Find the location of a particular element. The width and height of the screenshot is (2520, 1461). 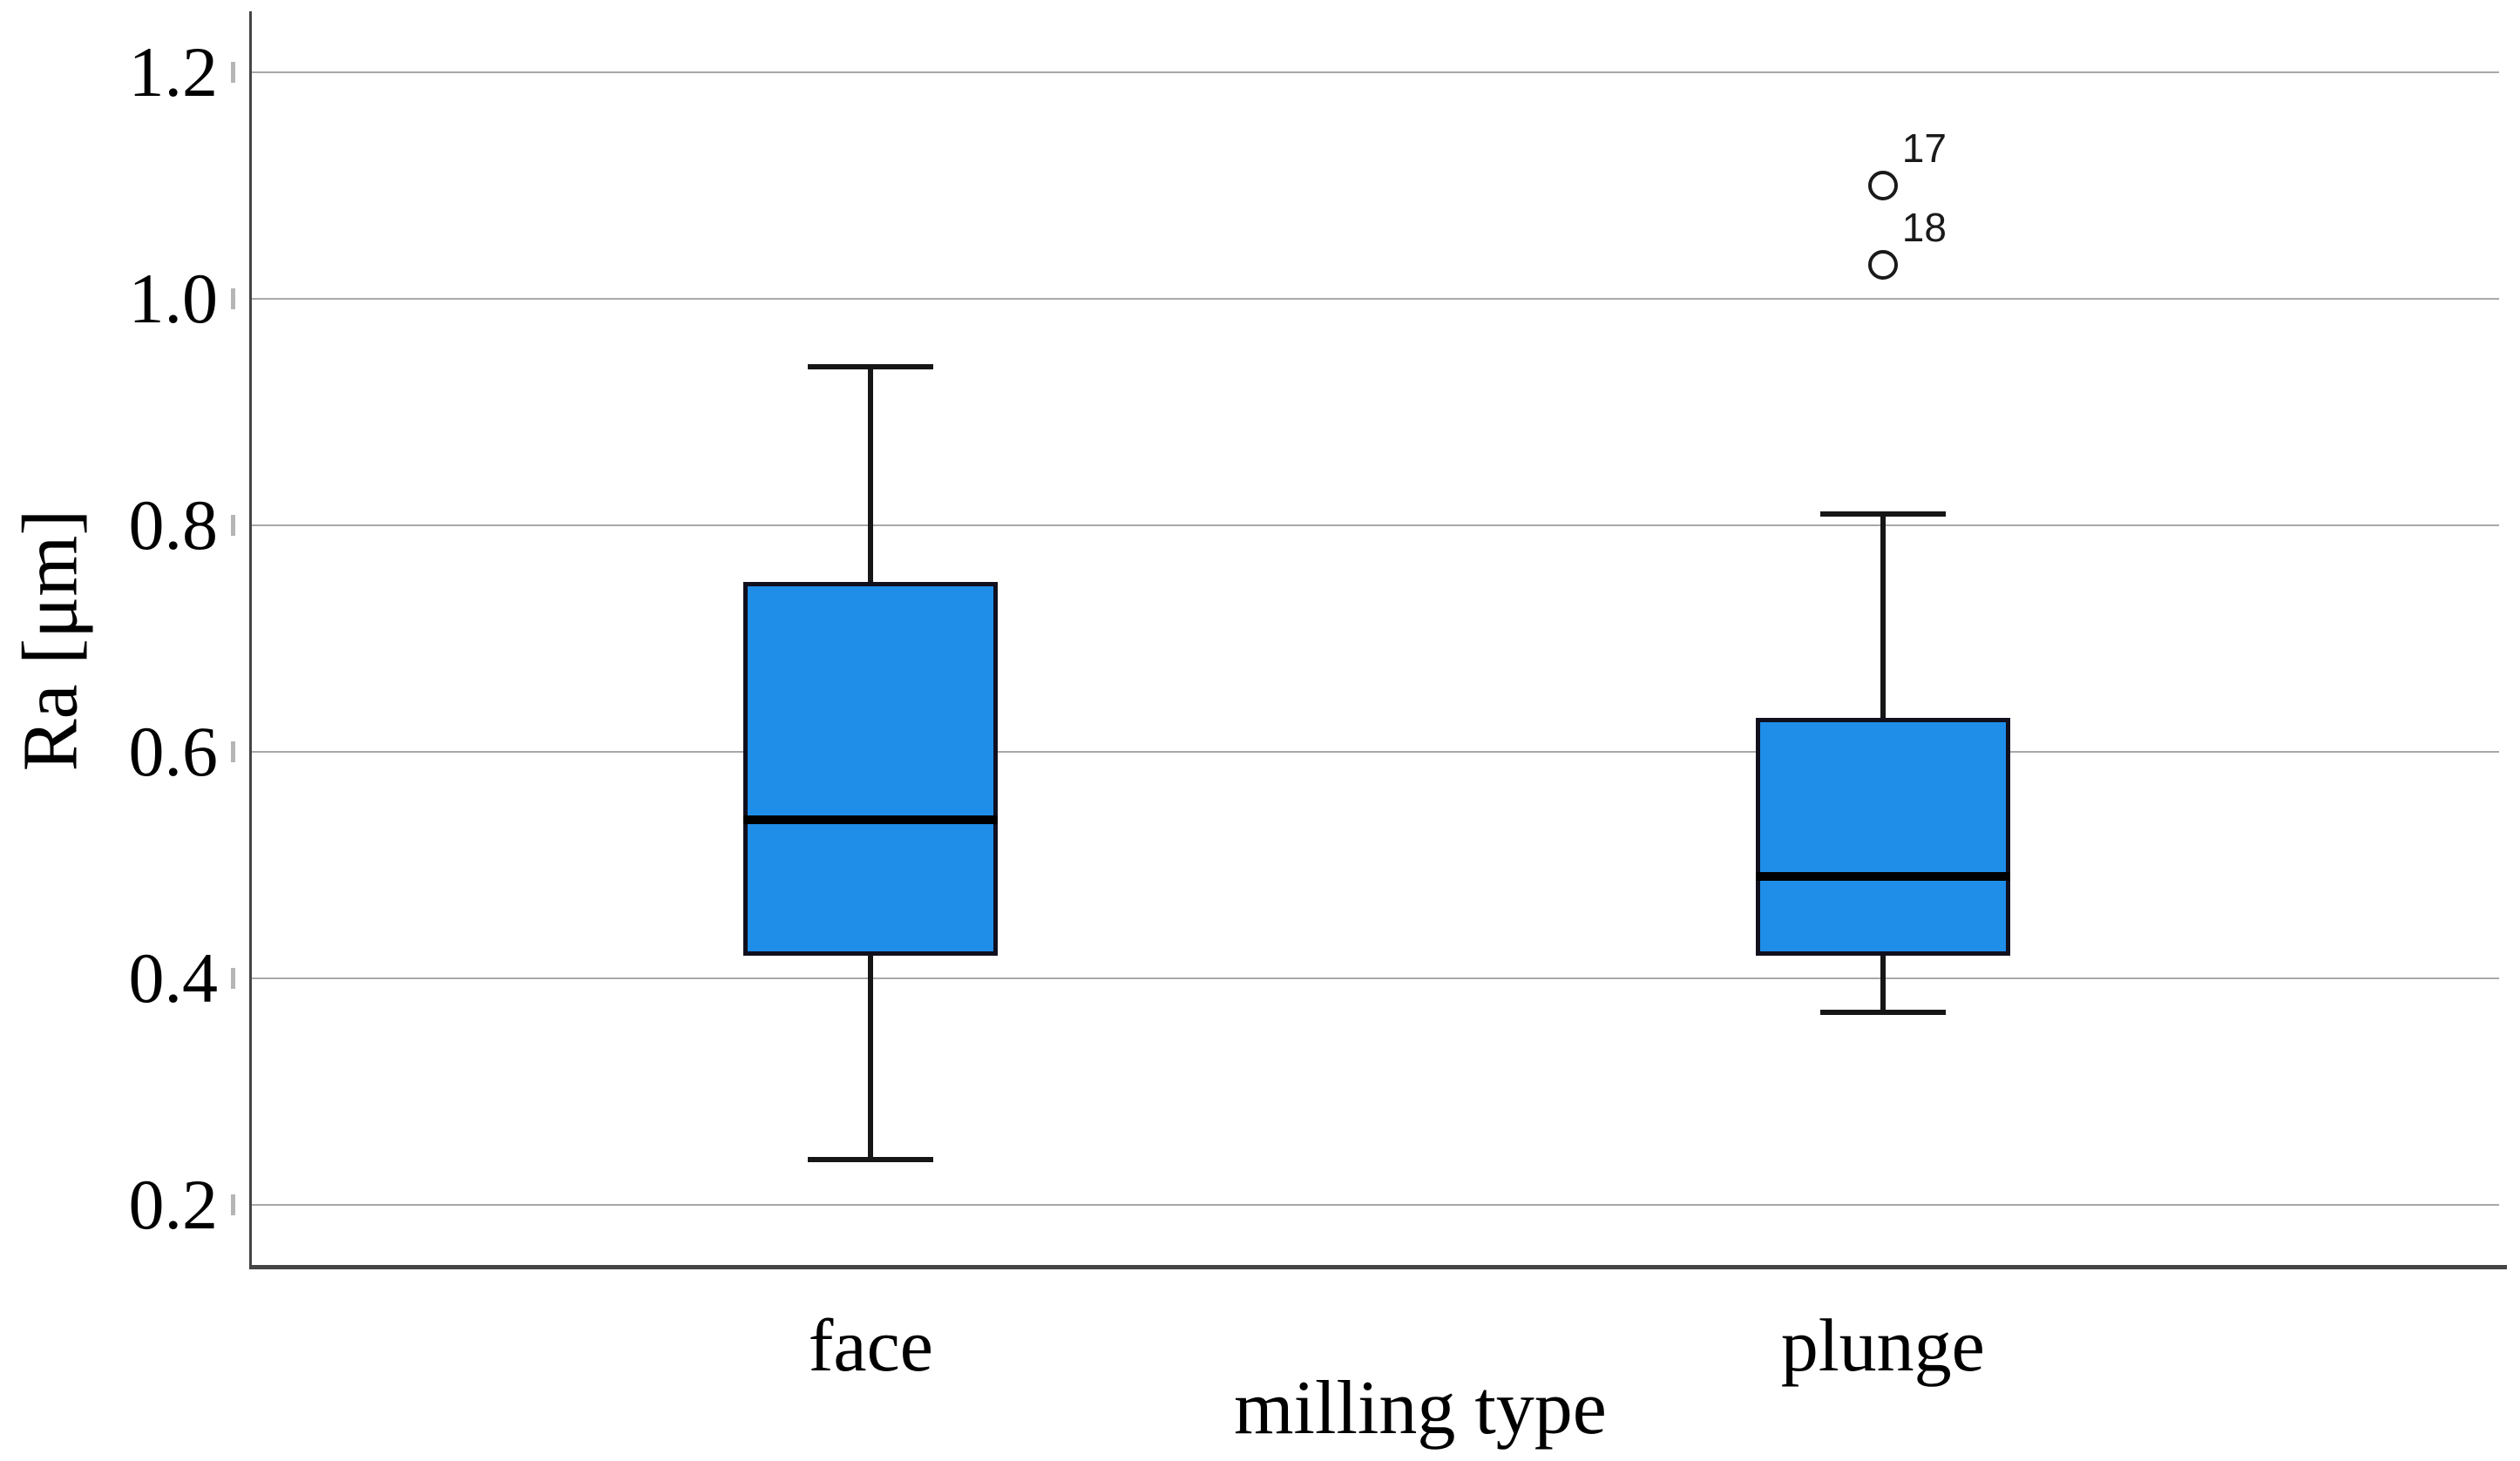

median-face is located at coordinates (871, 819).